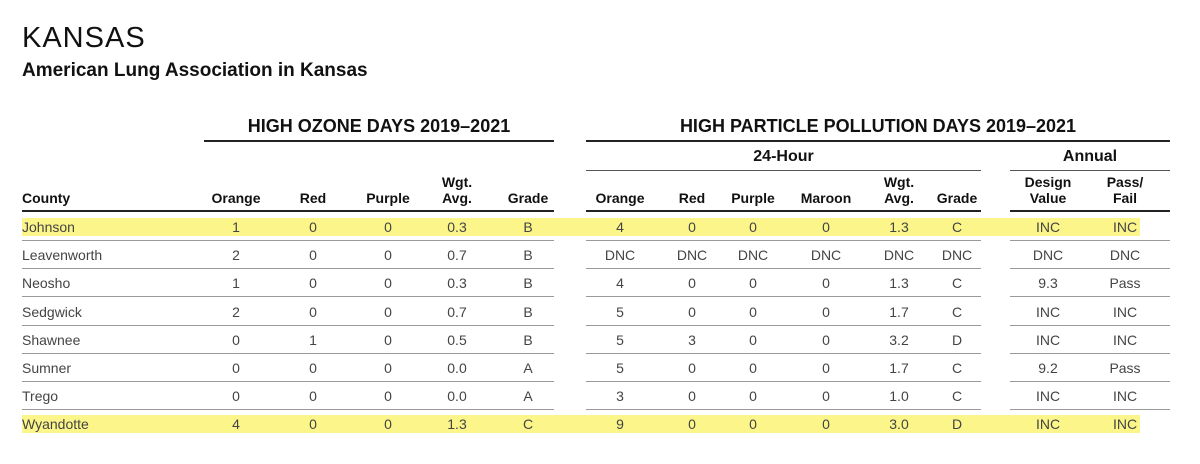 The height and width of the screenshot is (464, 1200). Describe the element at coordinates (899, 190) in the screenshot. I see `column-header-p_wgt: Wgt. Avg.` at that location.